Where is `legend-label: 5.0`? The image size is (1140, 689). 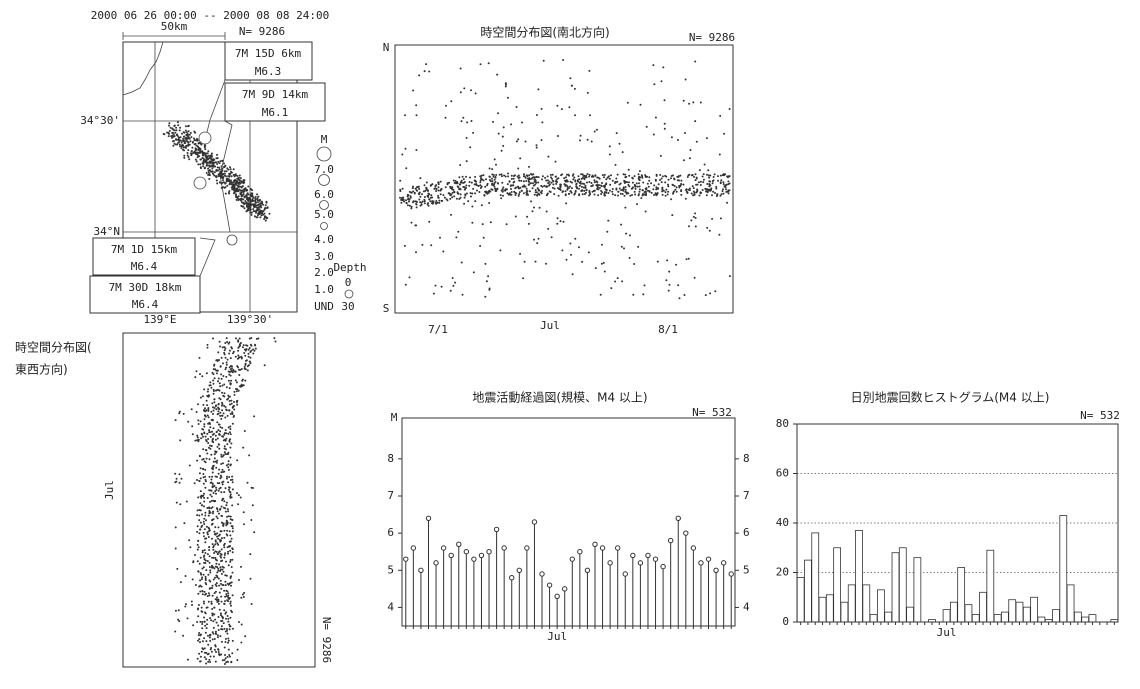
legend-label: 5.0 is located at coordinates (324, 214).